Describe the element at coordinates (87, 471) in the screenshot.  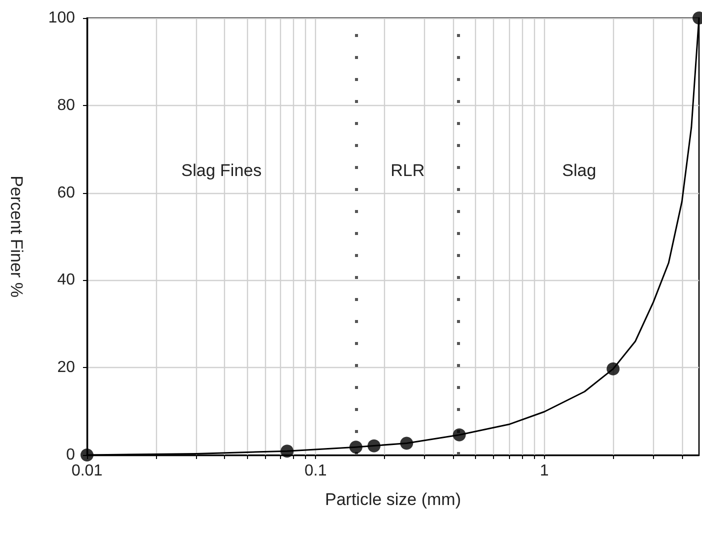
I see `x-tick-label: 0.01` at that location.